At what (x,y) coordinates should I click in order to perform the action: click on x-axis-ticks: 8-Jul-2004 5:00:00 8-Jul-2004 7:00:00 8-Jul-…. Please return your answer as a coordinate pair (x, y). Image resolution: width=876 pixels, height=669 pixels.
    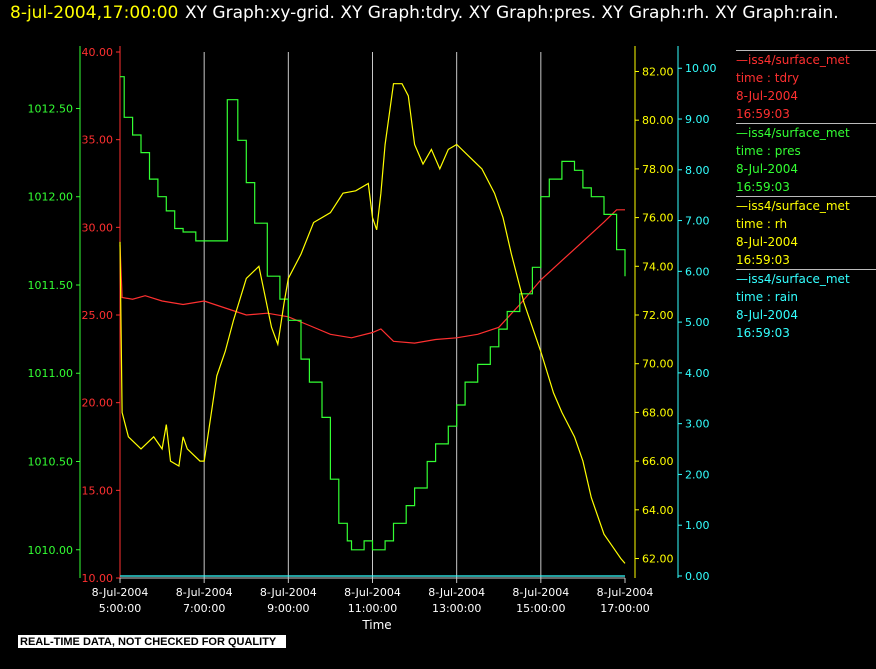
    Looking at the image, I should click on (373, 596).